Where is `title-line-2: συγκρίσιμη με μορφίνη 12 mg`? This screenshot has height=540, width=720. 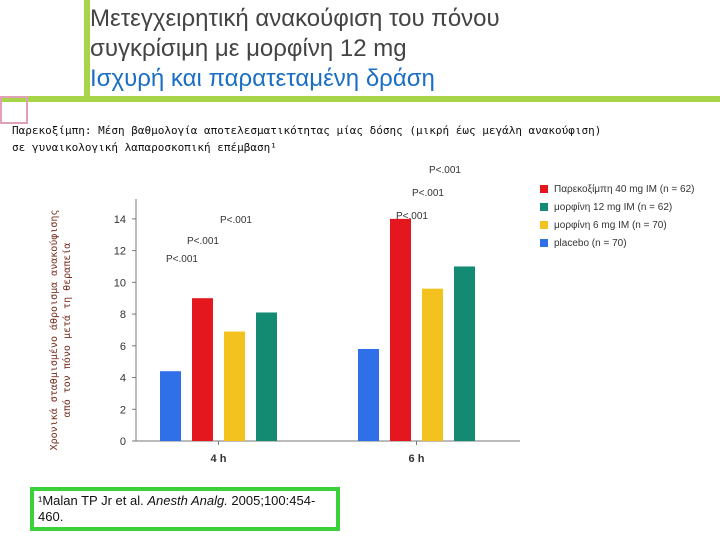
title-line-2: συγκρίσιμη με μορφίνη 12 mg is located at coordinates (248, 48).